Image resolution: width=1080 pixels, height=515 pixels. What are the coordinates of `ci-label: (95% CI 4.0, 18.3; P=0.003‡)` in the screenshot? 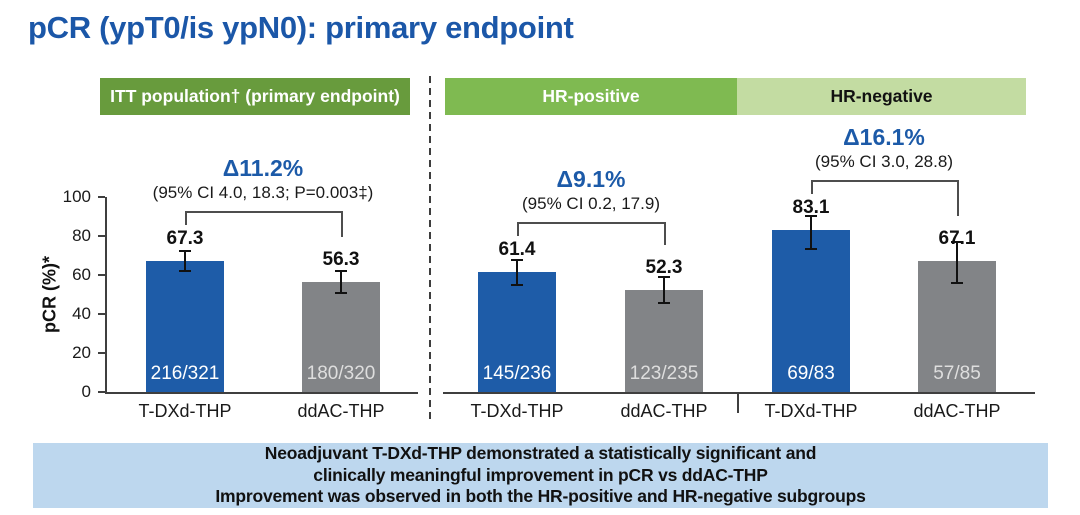 It's located at (263, 192).